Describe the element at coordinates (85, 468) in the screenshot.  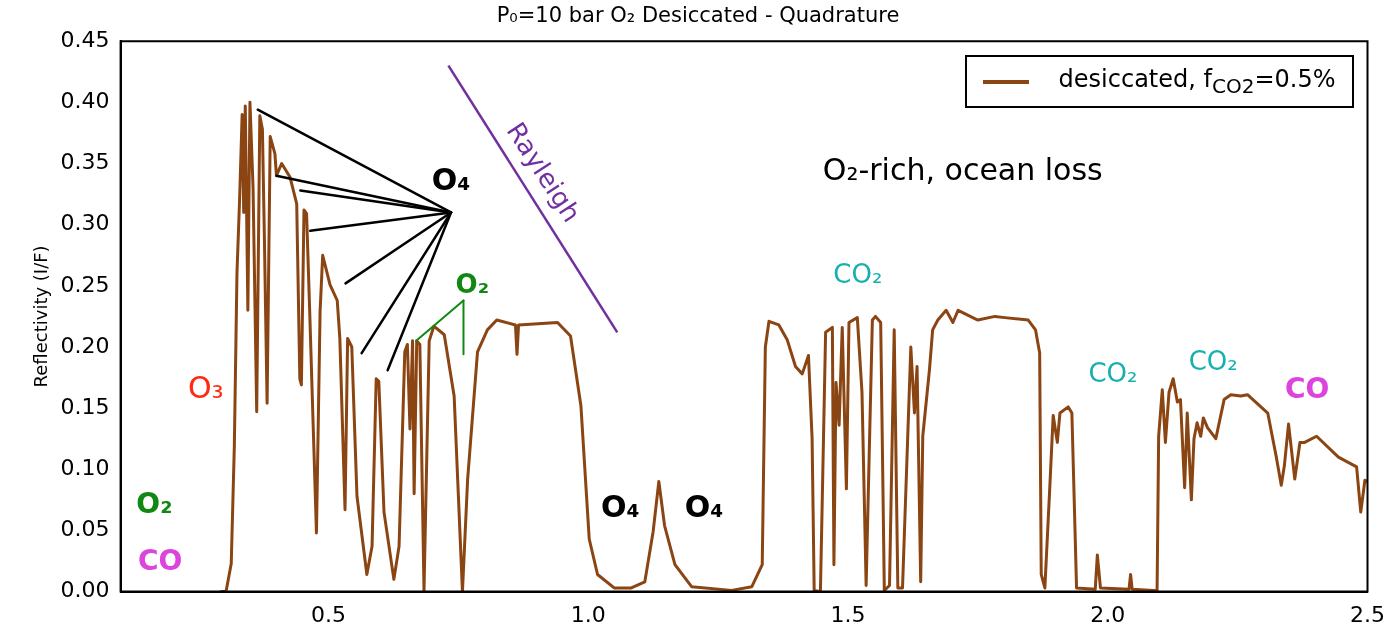
I see `y-tick-label: 0.10` at that location.